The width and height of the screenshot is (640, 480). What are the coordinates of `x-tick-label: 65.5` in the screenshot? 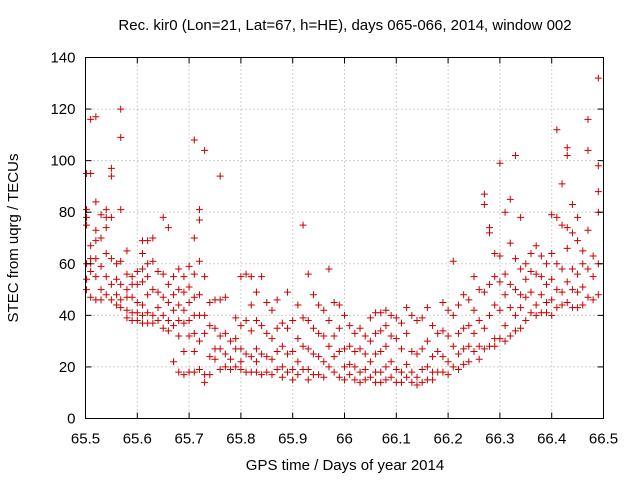 It's located at (85, 439).